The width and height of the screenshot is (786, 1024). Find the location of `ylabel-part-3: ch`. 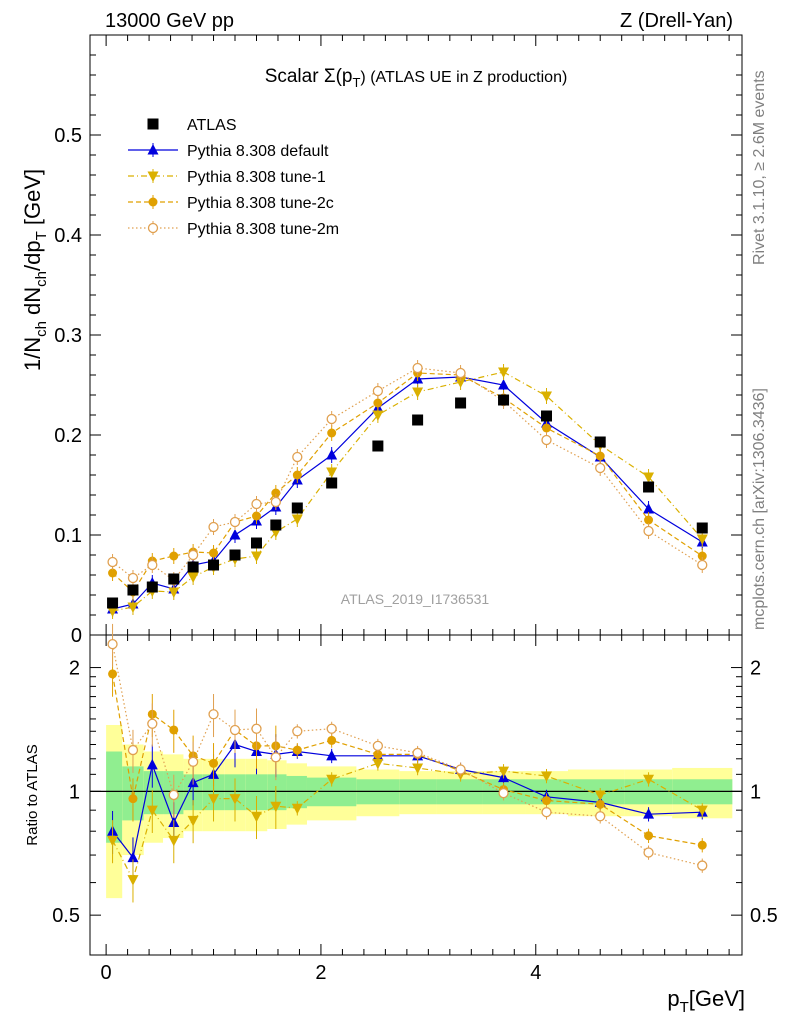

ylabel-part-3: ch is located at coordinates (41, 279).